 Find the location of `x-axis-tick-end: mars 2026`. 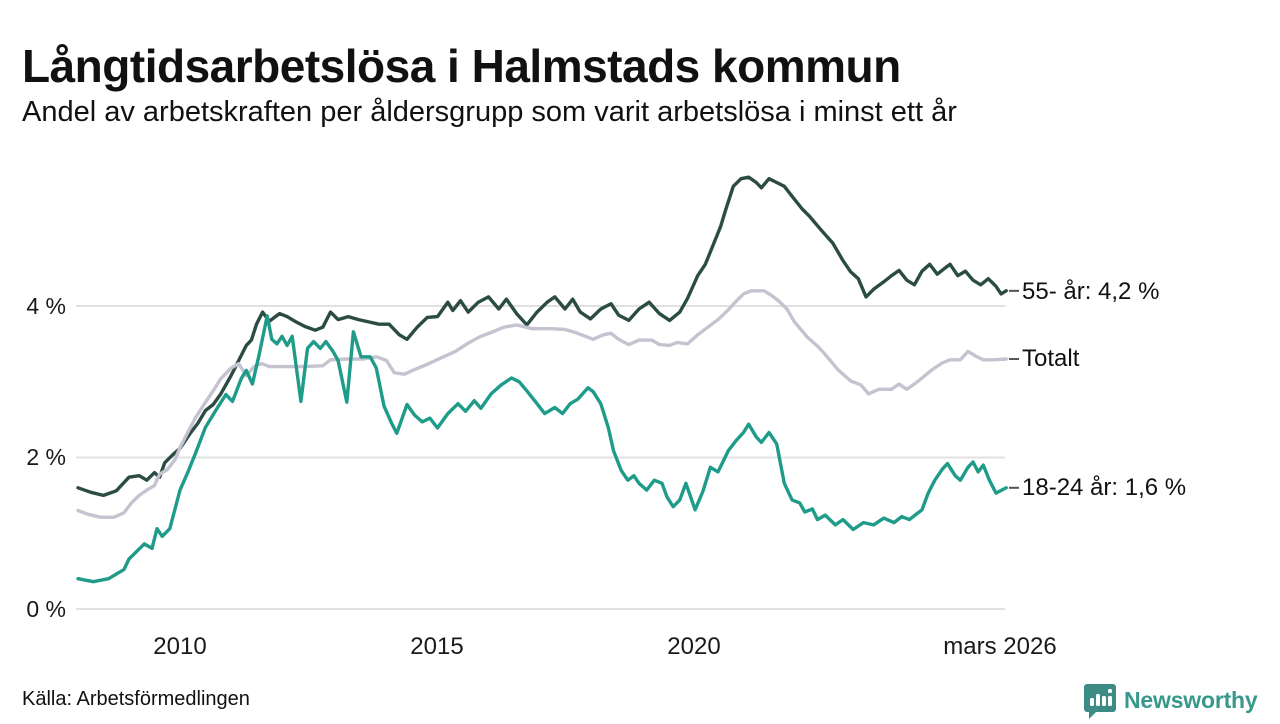

x-axis-tick-end: mars 2026 is located at coordinates (1000, 646).